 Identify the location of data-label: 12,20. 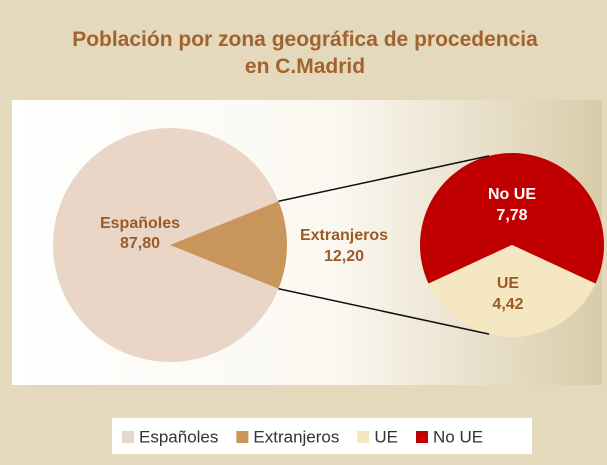
(344, 256).